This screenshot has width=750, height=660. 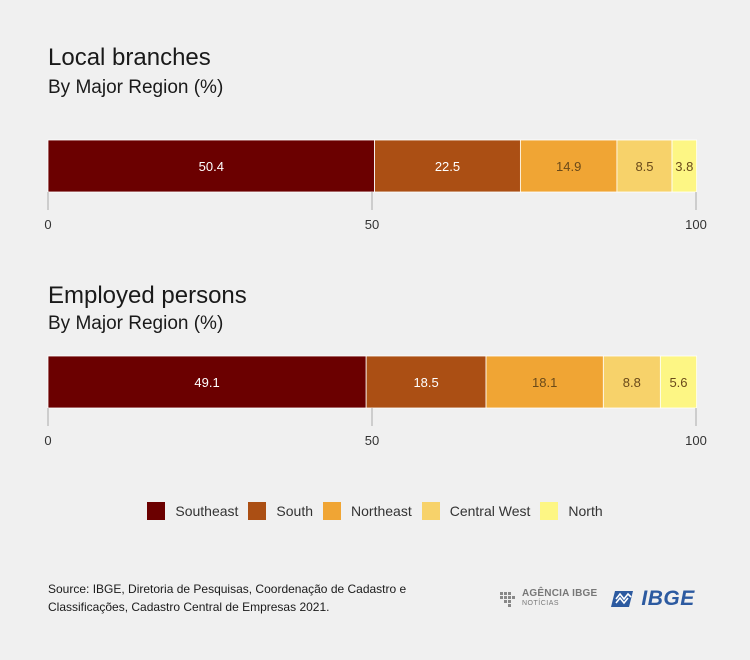 I want to click on agencia-ibge-logo-icon, so click(x=507, y=599).